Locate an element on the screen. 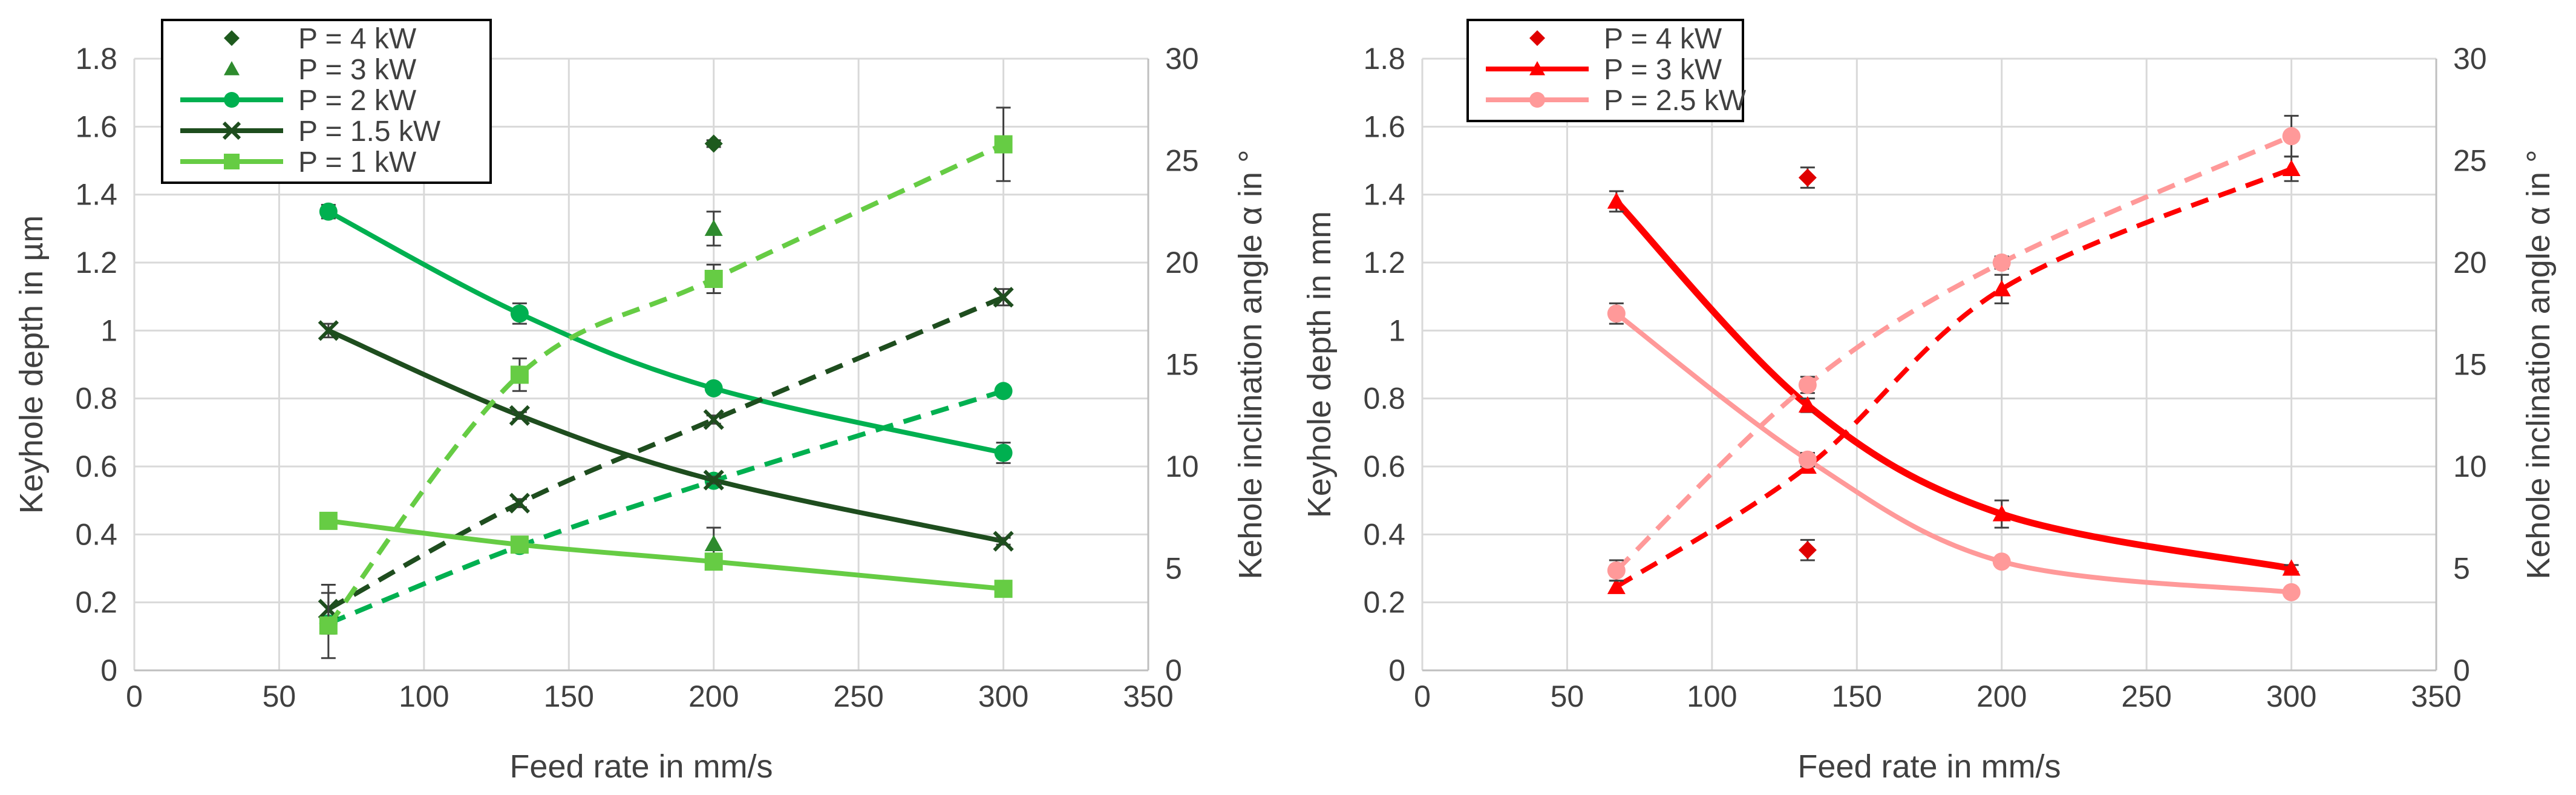 The image size is (2576, 795). chart-0-y2-tick-label: 15 is located at coordinates (1182, 365).